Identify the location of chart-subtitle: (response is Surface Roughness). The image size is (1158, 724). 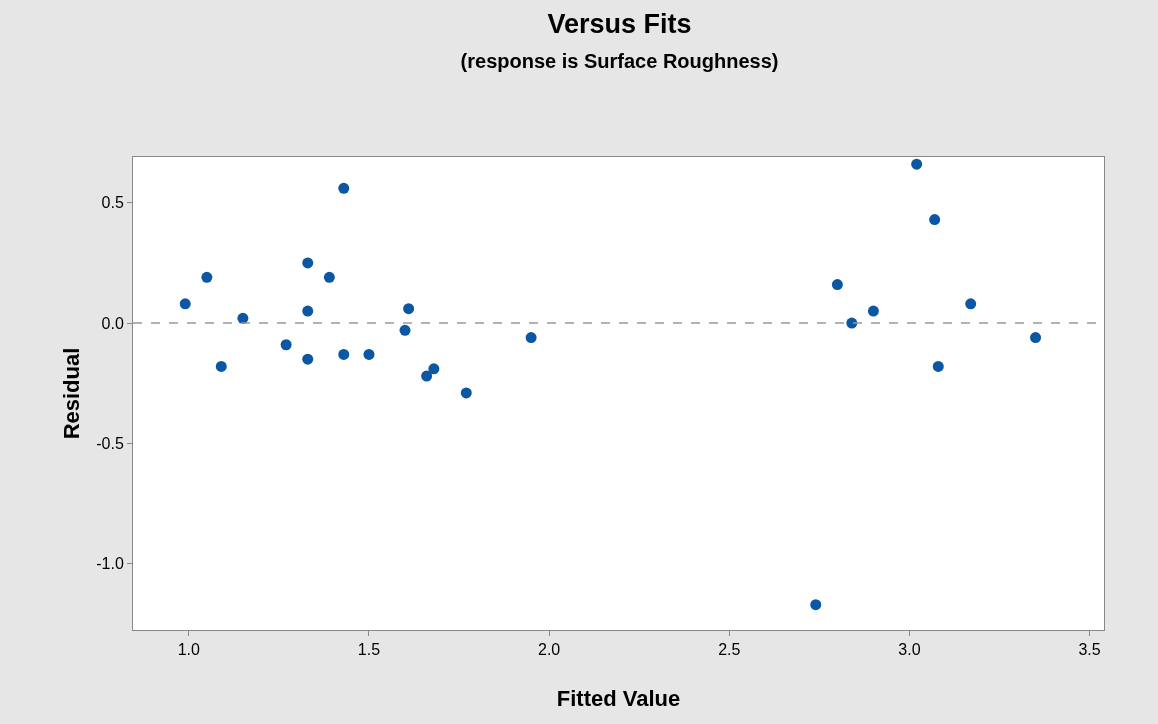
(619, 60).